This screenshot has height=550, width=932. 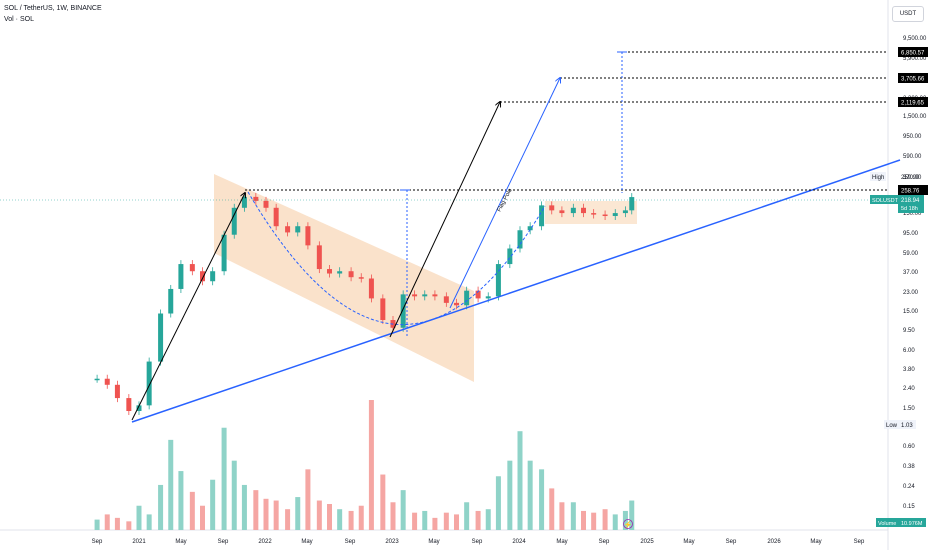 I want to click on price-tick-label: 1,500.00, so click(x=915, y=117).